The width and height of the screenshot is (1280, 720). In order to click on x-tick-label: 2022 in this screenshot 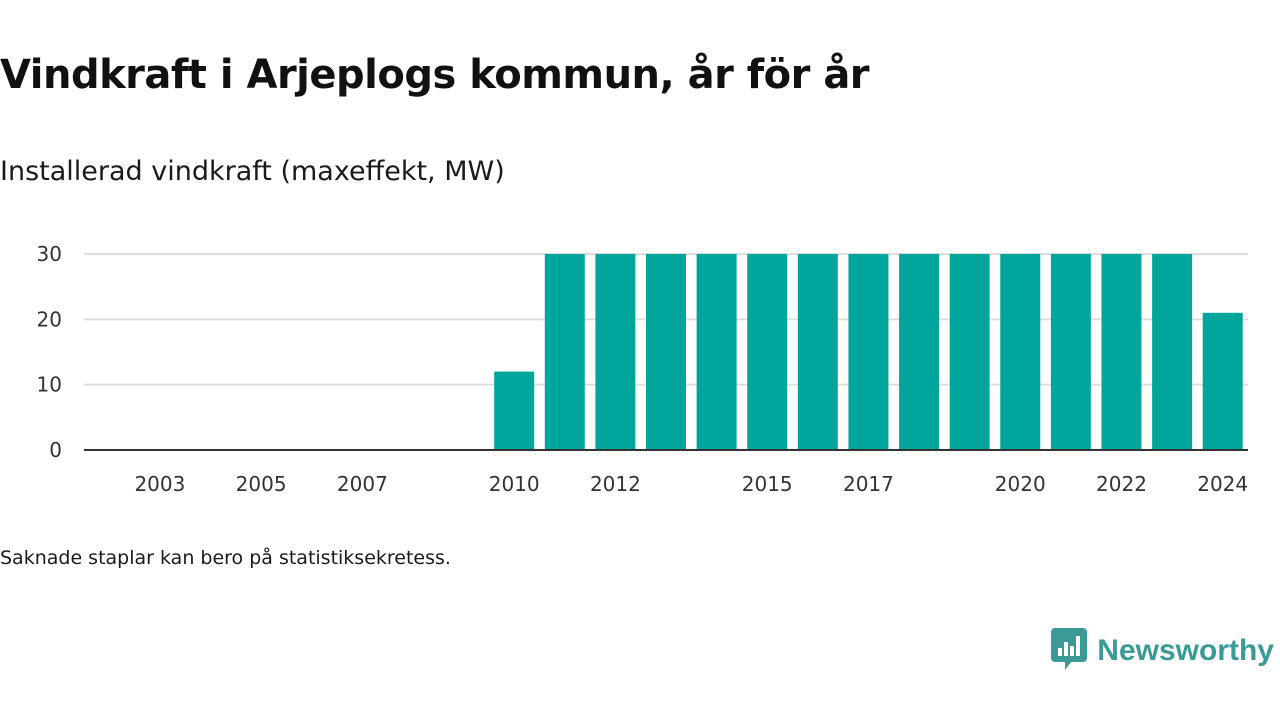, I will do `click(1121, 484)`.